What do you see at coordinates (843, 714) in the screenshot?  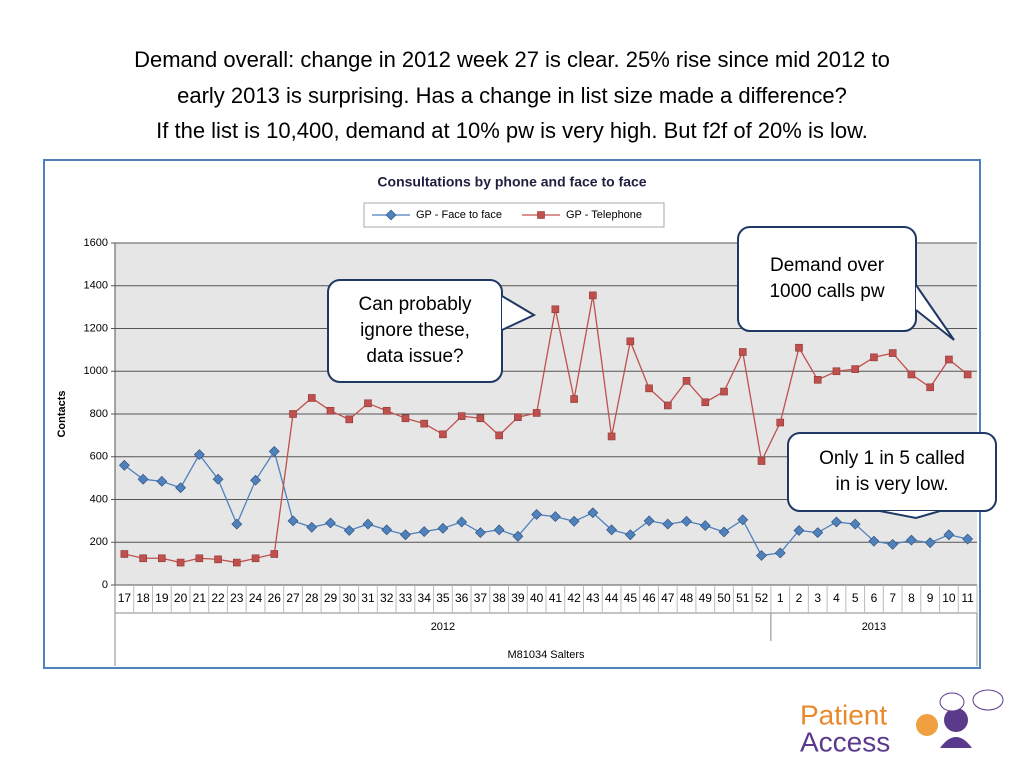 I see `logo-word: Patient` at bounding box center [843, 714].